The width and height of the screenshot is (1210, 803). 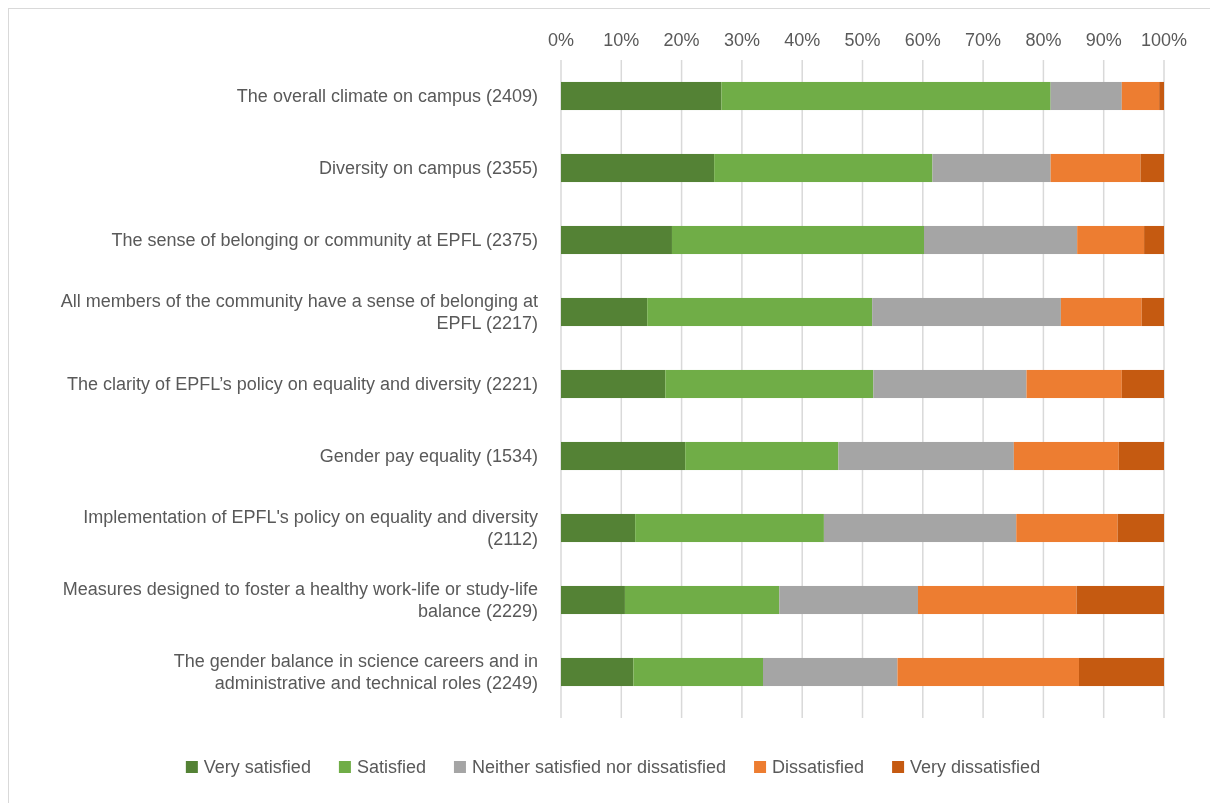 What do you see at coordinates (1043, 40) in the screenshot?
I see `x-tick-label: 80%` at bounding box center [1043, 40].